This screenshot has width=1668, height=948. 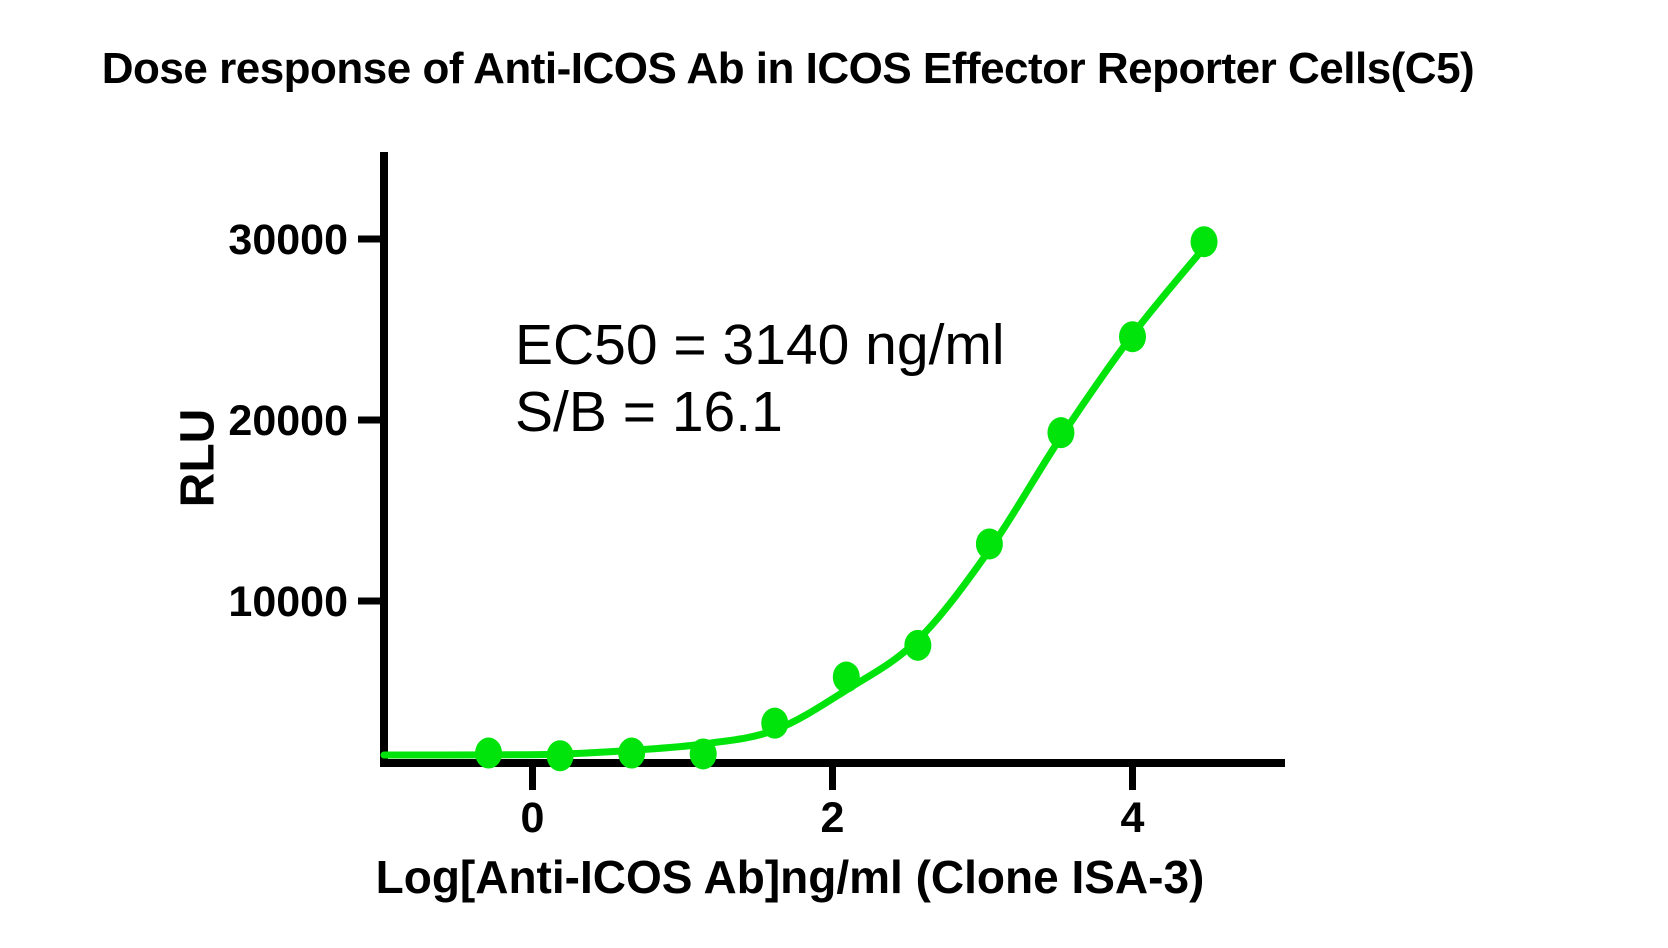 What do you see at coordinates (1133, 818) in the screenshot?
I see `x-tick-label: 4` at bounding box center [1133, 818].